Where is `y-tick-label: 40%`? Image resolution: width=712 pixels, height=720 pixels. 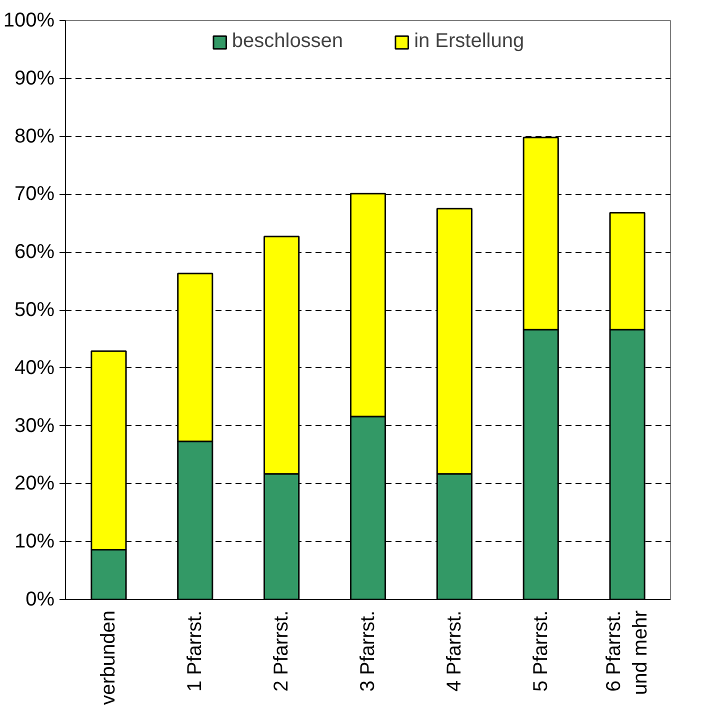
y-tick-label: 40% is located at coordinates (34, 367).